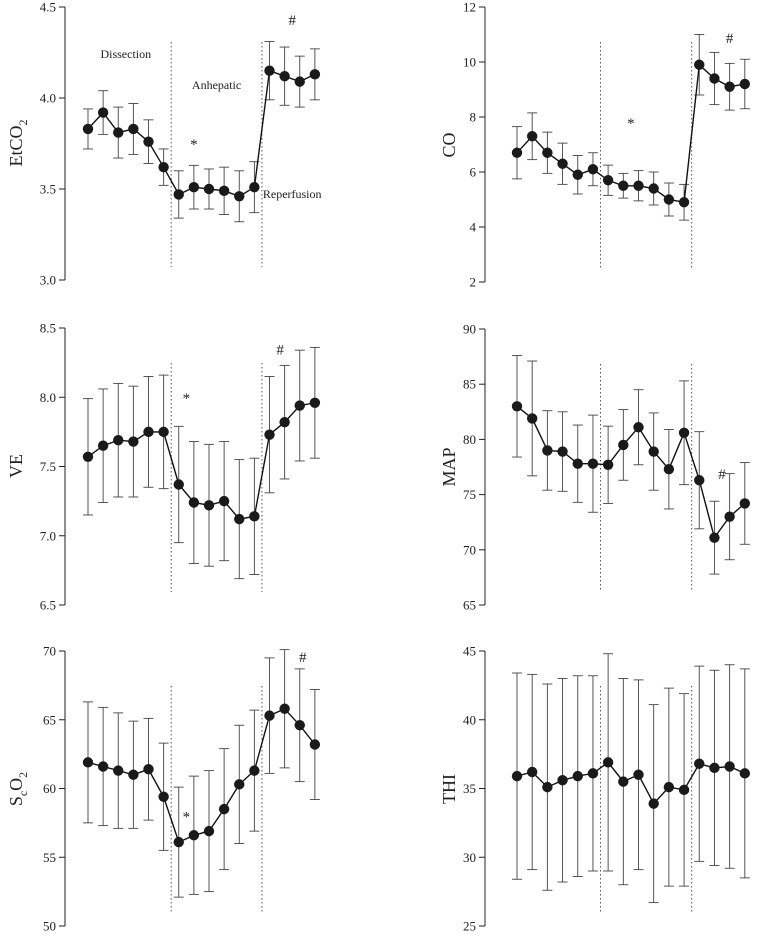 This screenshot has width=767, height=936. Describe the element at coordinates (16, 466) in the screenshot. I see `y-axis-label: VE` at that location.